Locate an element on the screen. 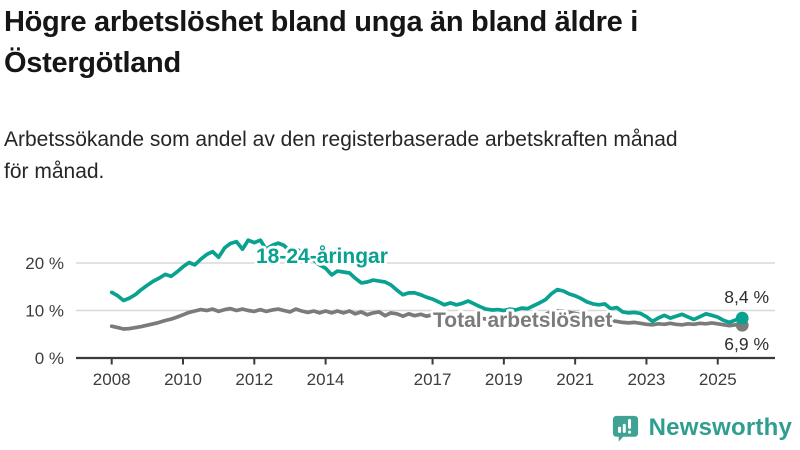 Image resolution: width=800 pixels, height=450 pixels. x-tick-label: 2010 is located at coordinates (183, 379).